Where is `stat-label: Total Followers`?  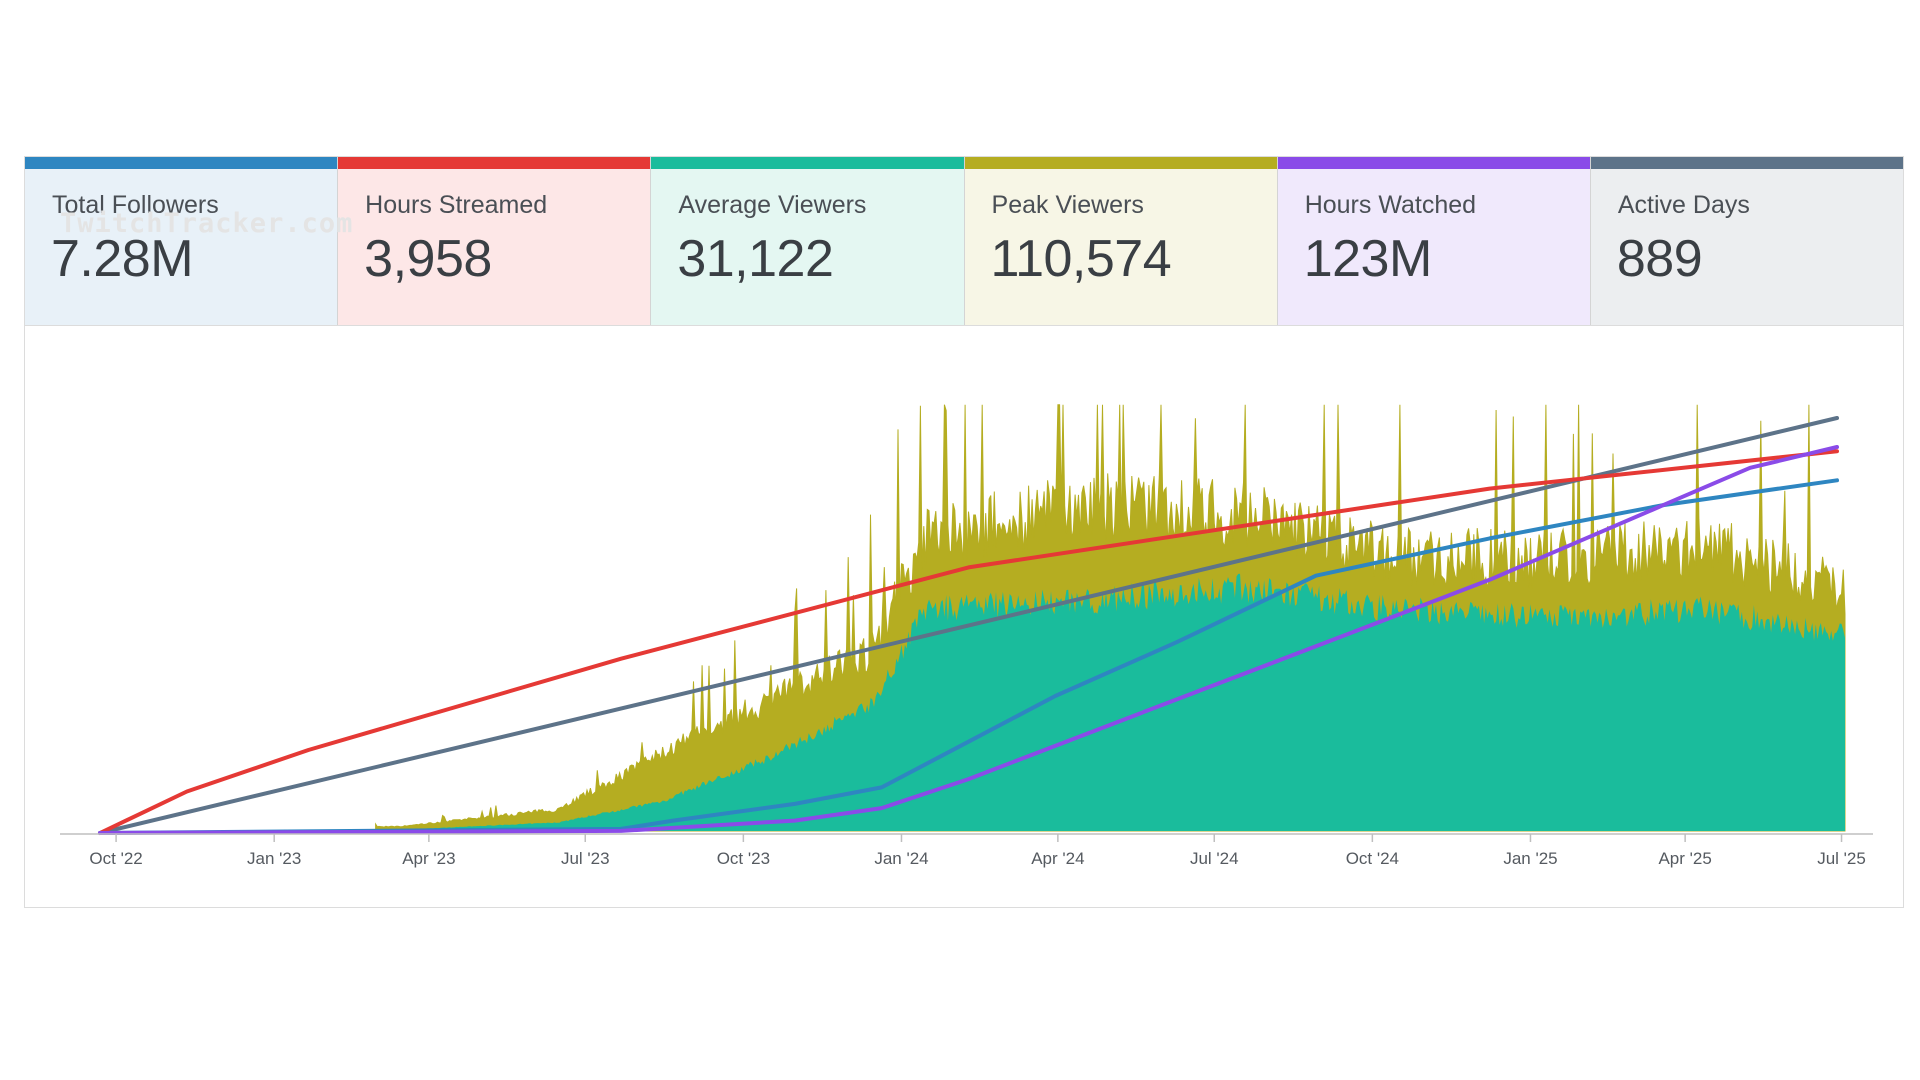 stat-label: Total Followers is located at coordinates (135, 205).